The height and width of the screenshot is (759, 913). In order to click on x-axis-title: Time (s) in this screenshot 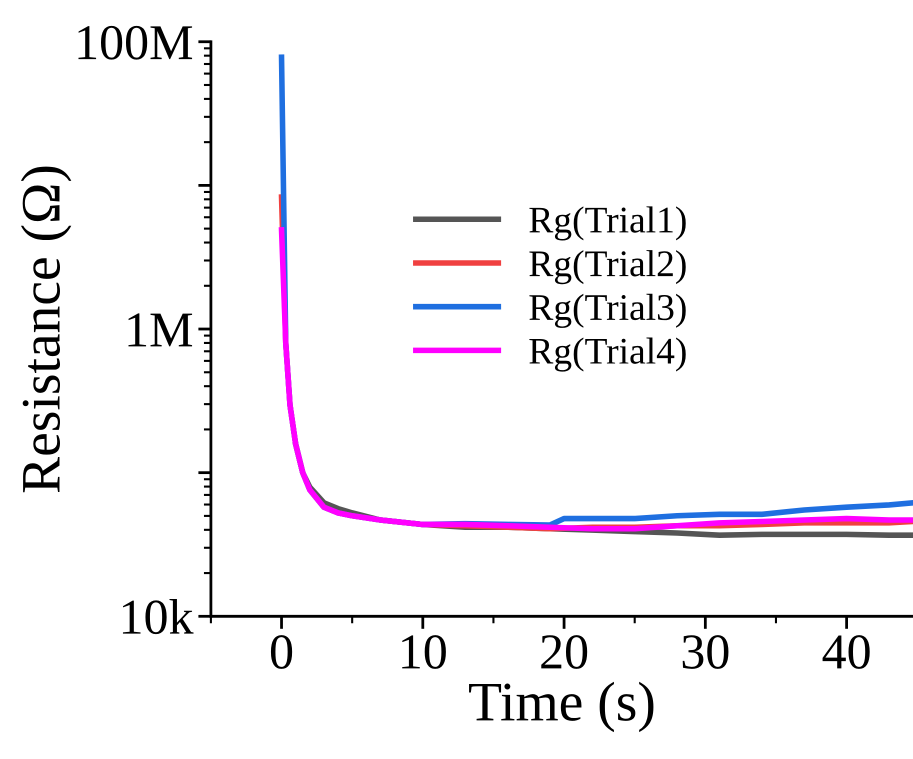, I will do `click(561, 707)`.